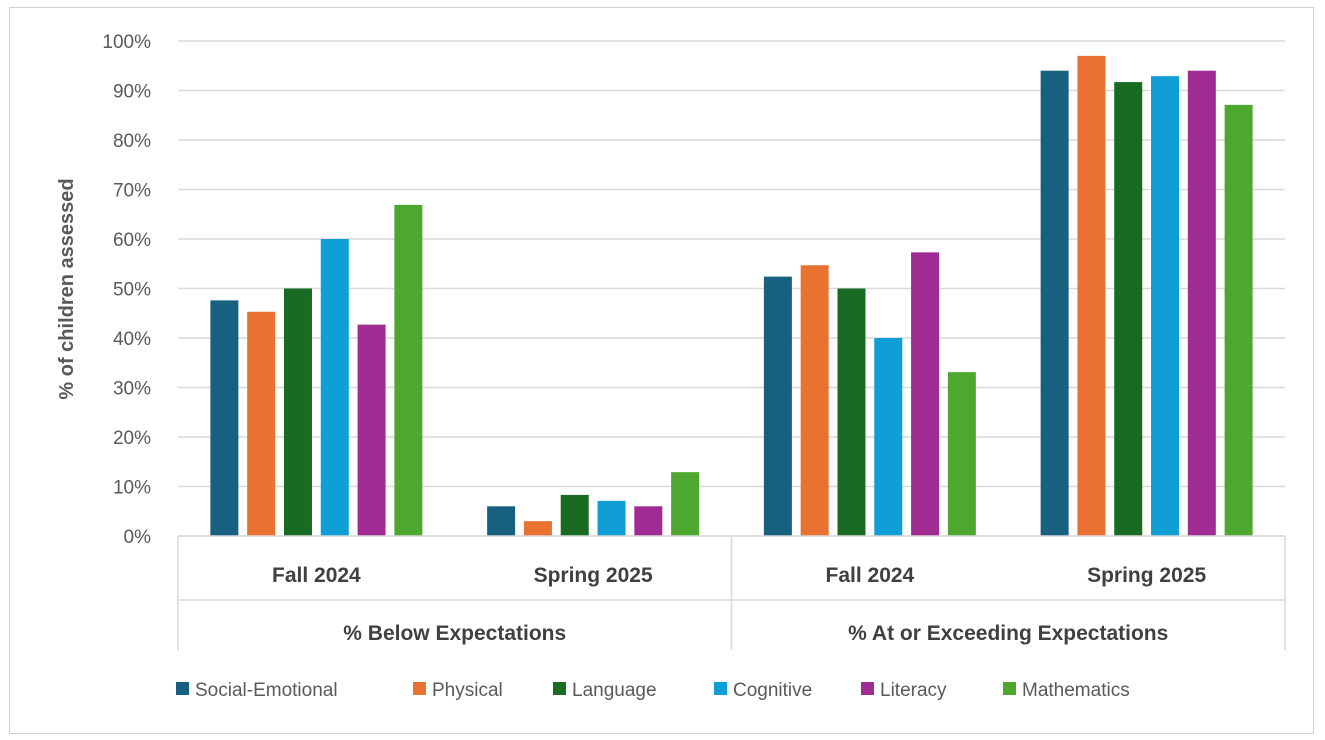  Describe the element at coordinates (132, 290) in the screenshot. I see `y-tick-label: 50%` at that location.